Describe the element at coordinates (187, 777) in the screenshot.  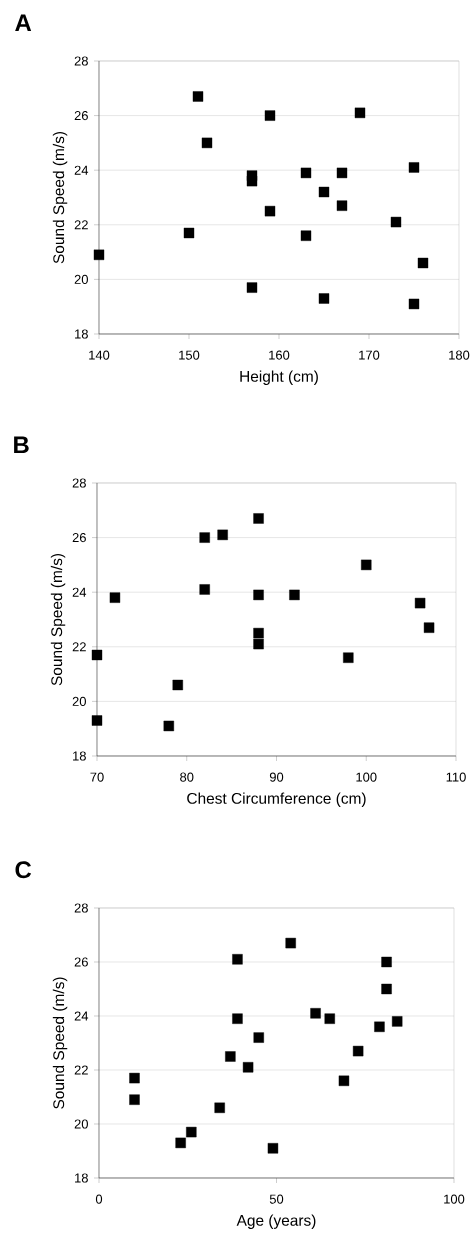
I see `x-tick-label: 80` at that location.